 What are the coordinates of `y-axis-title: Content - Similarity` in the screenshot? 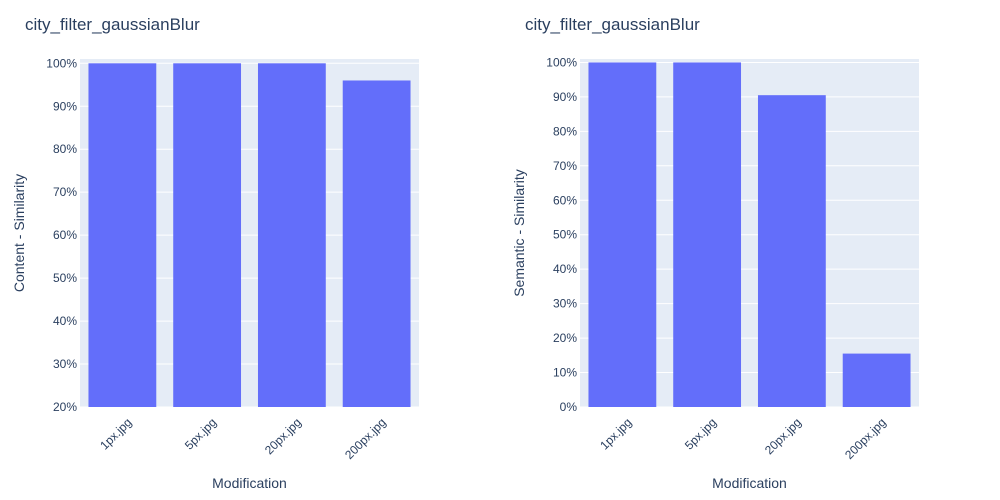 It's located at (19, 233).